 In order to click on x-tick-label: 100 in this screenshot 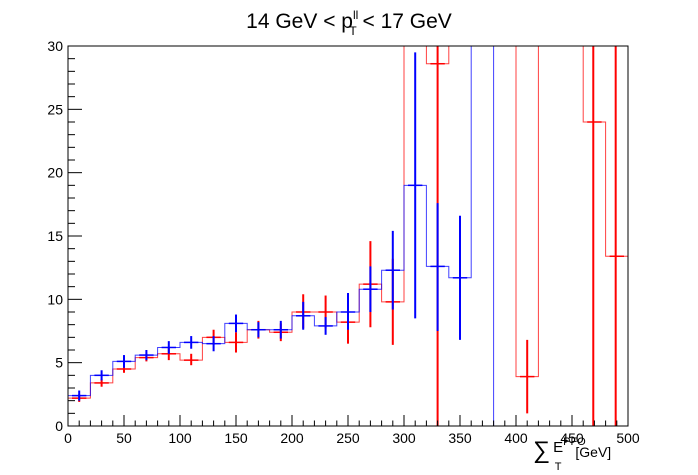, I will do `click(180, 438)`.